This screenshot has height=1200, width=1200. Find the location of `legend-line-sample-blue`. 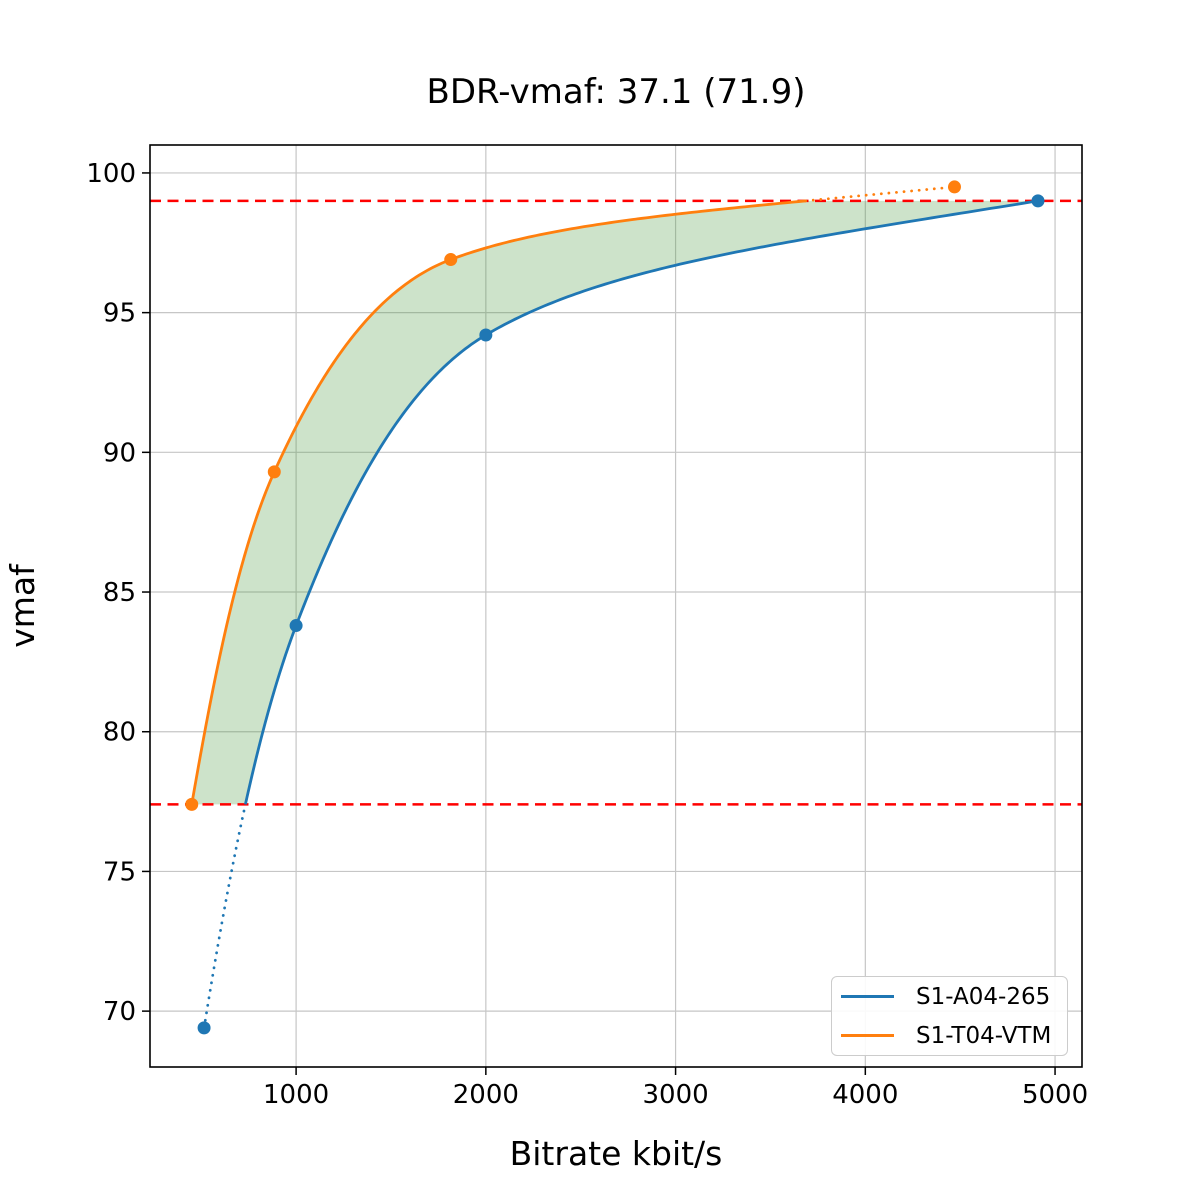

legend-line-sample-blue is located at coordinates (867, 996).